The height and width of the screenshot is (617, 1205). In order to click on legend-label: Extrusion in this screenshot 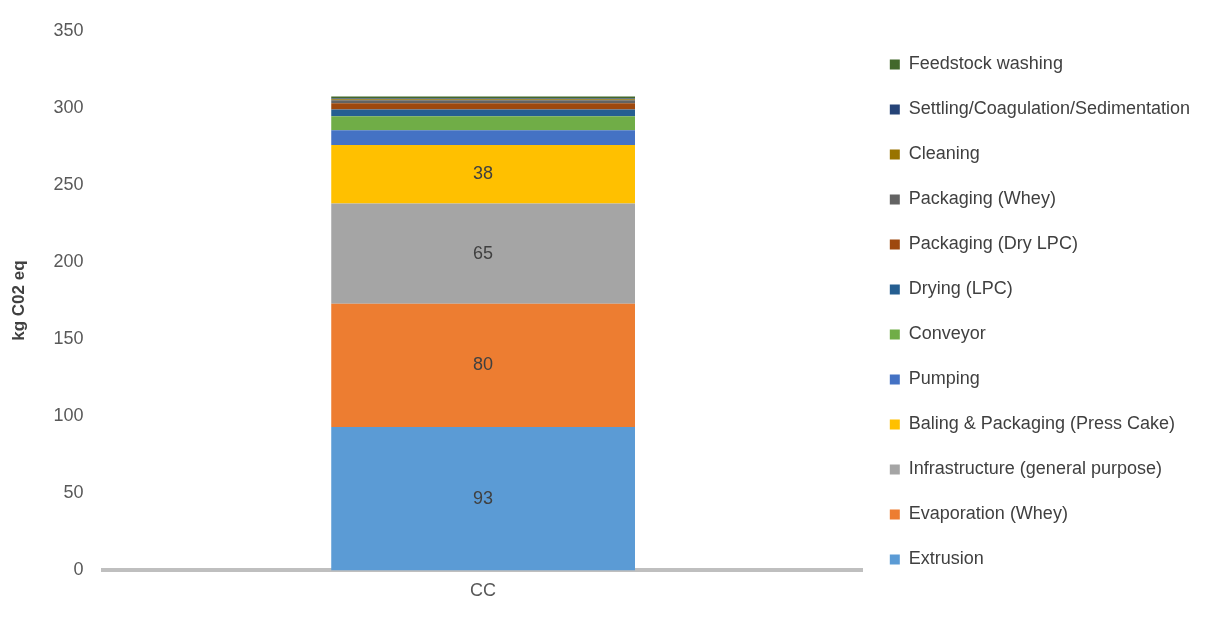, I will do `click(946, 558)`.